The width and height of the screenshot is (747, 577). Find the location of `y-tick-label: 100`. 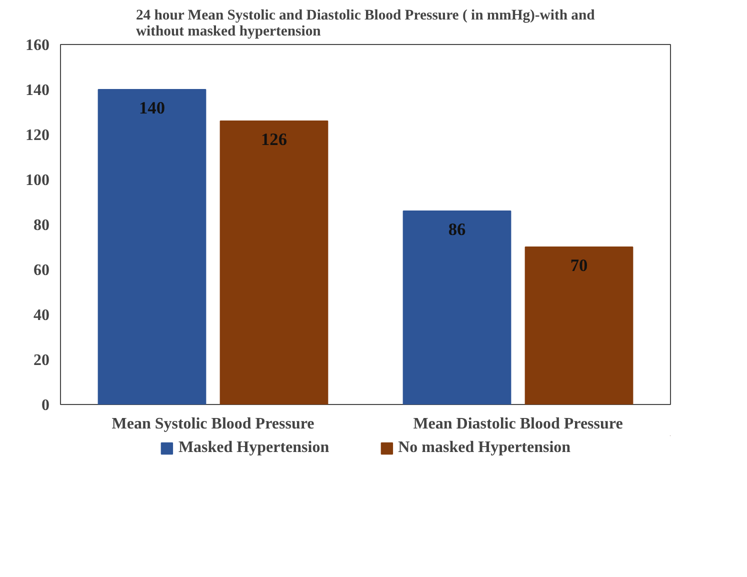

y-tick-label: 100 is located at coordinates (38, 180).